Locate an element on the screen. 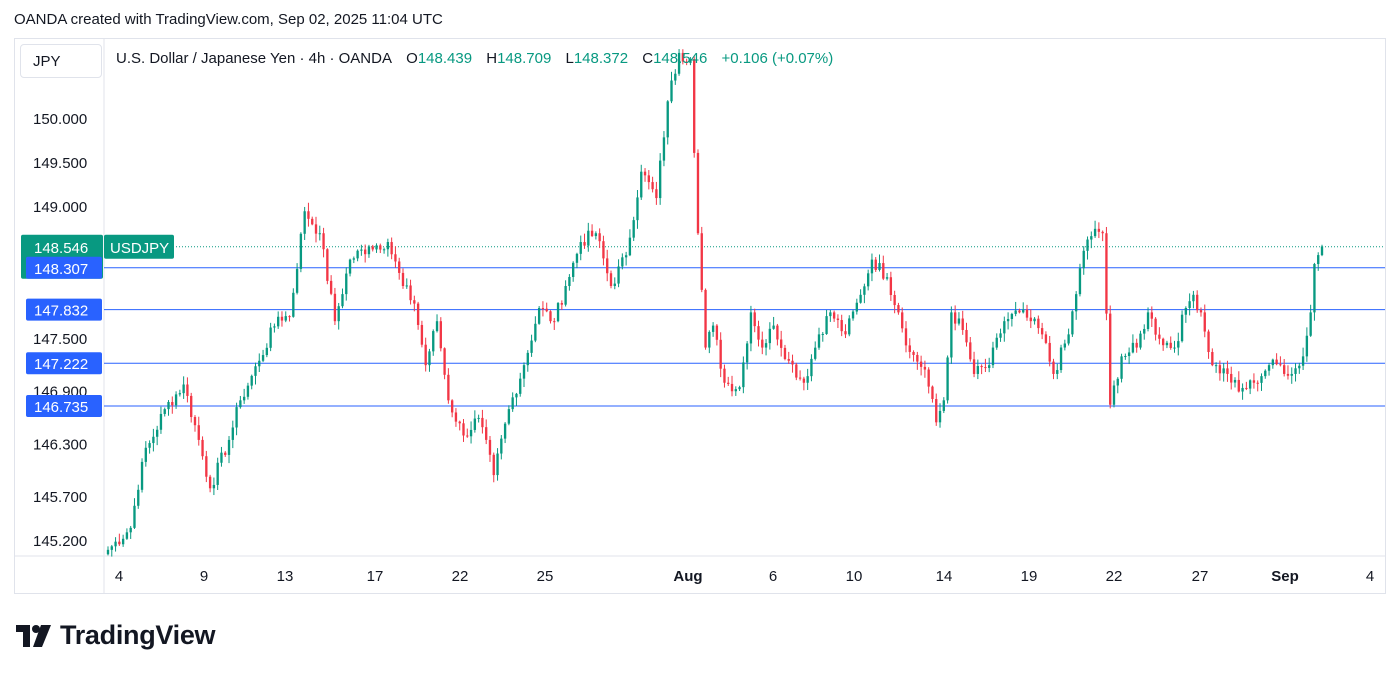  legend-high-label: H is located at coordinates (492, 58).